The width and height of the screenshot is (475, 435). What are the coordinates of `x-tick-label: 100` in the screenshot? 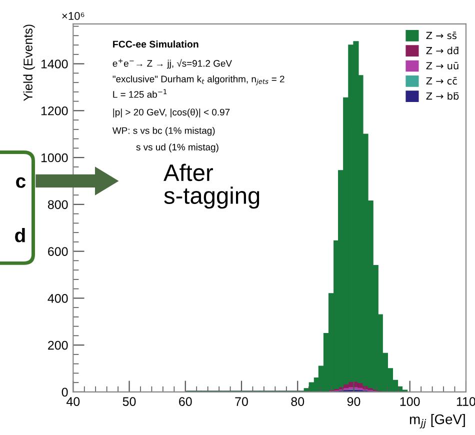 It's located at (410, 401).